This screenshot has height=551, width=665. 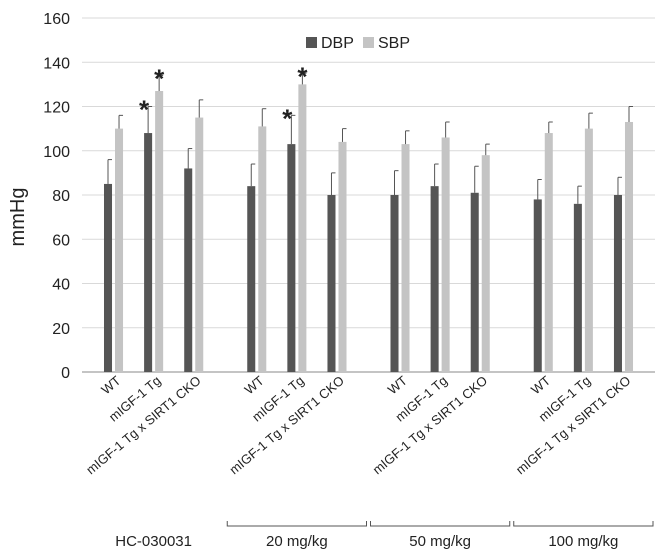 What do you see at coordinates (56, 19) in the screenshot?
I see `y-tick-label: 160` at bounding box center [56, 19].